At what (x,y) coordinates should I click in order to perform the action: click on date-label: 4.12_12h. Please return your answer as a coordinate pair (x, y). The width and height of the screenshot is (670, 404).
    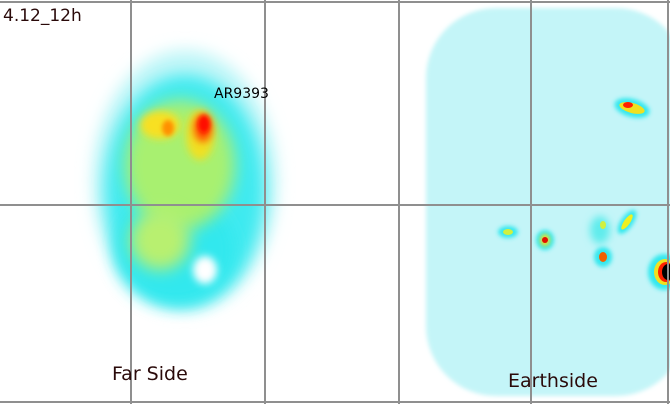
    Looking at the image, I should click on (42, 16).